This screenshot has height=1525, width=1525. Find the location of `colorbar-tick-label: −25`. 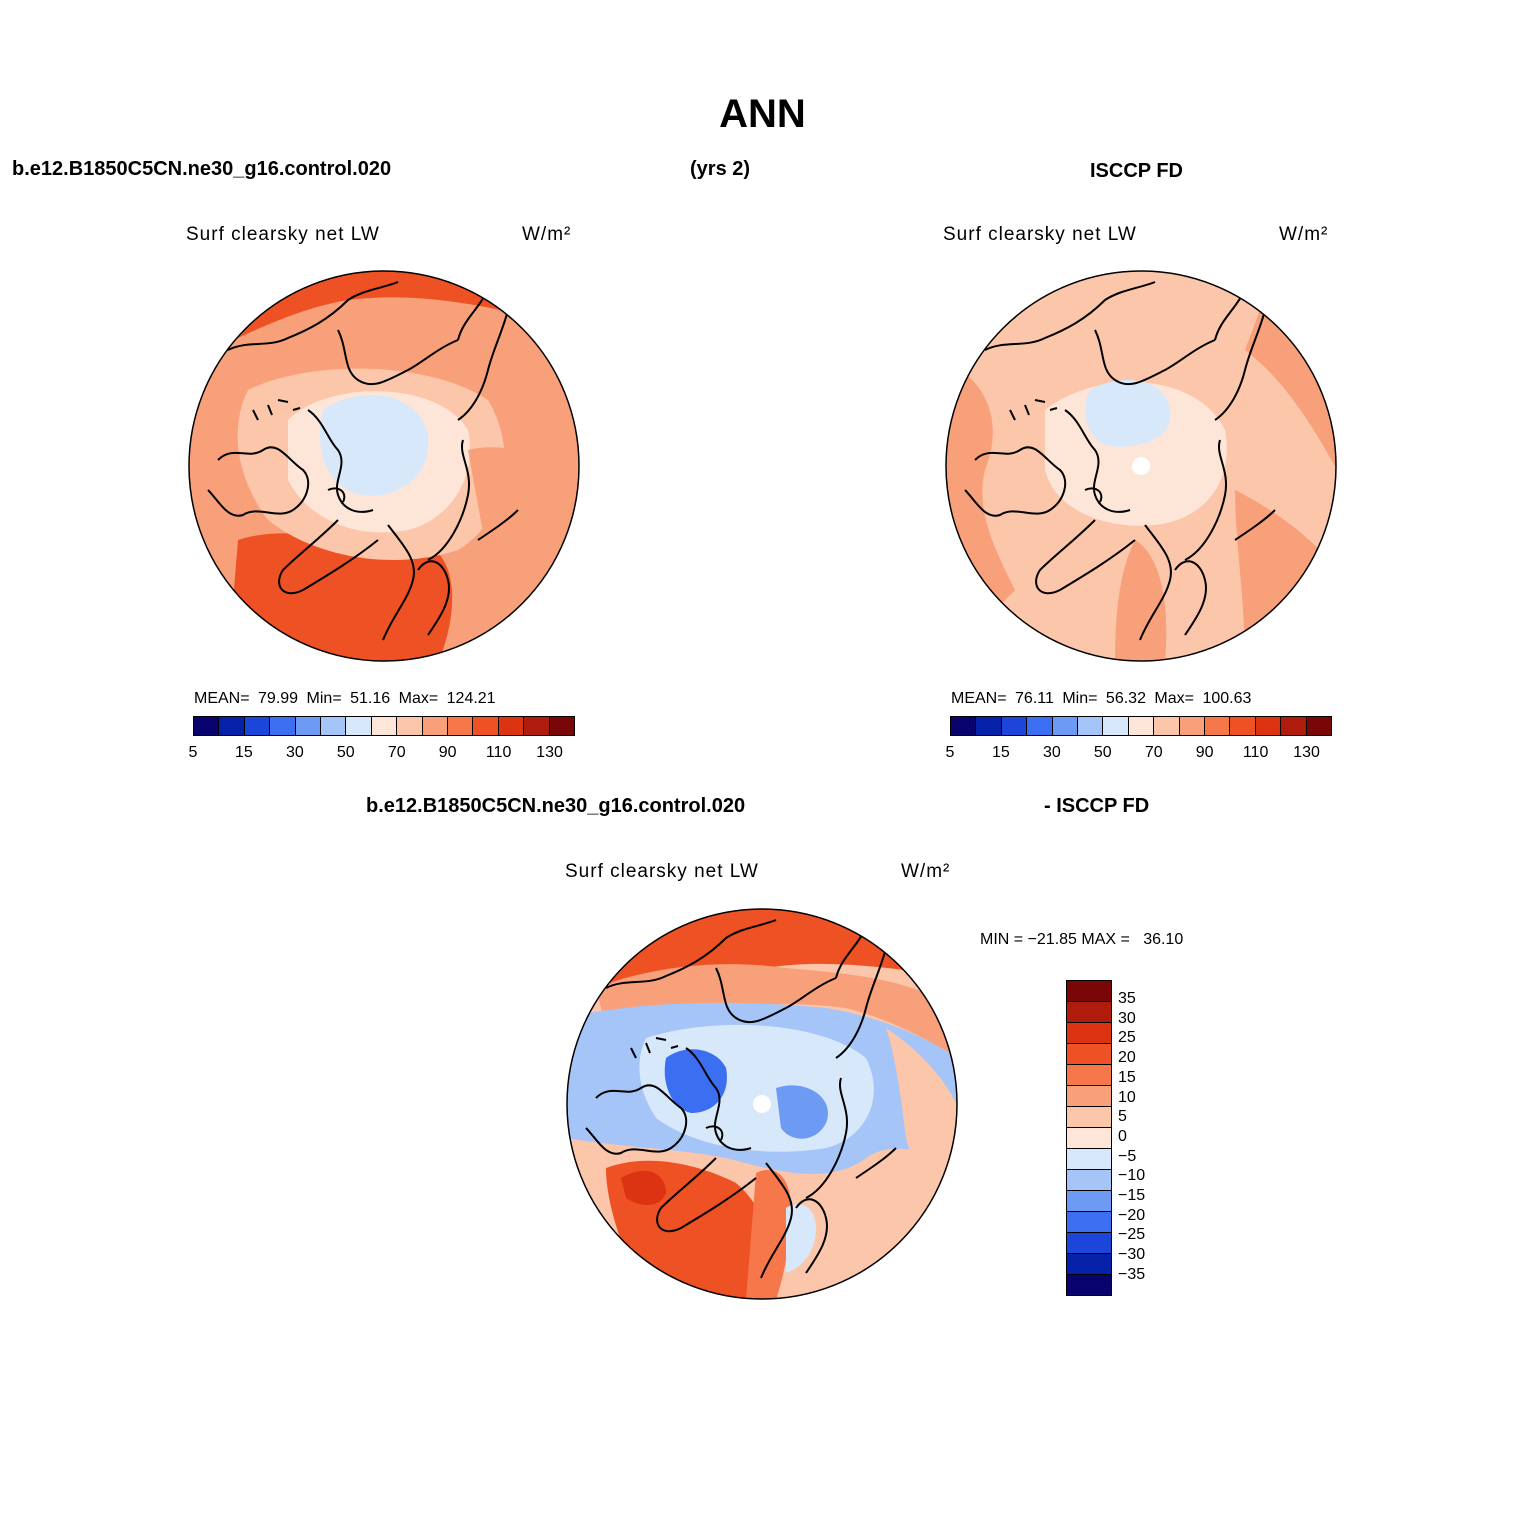

colorbar-tick-label: −25 is located at coordinates (1132, 1235).